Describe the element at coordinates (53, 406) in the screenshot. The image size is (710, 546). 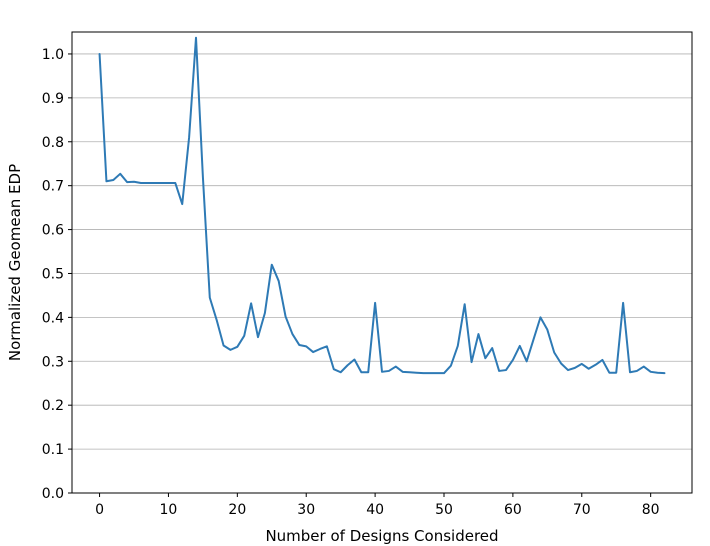
I see `y-tick-label: 0.2` at that location.